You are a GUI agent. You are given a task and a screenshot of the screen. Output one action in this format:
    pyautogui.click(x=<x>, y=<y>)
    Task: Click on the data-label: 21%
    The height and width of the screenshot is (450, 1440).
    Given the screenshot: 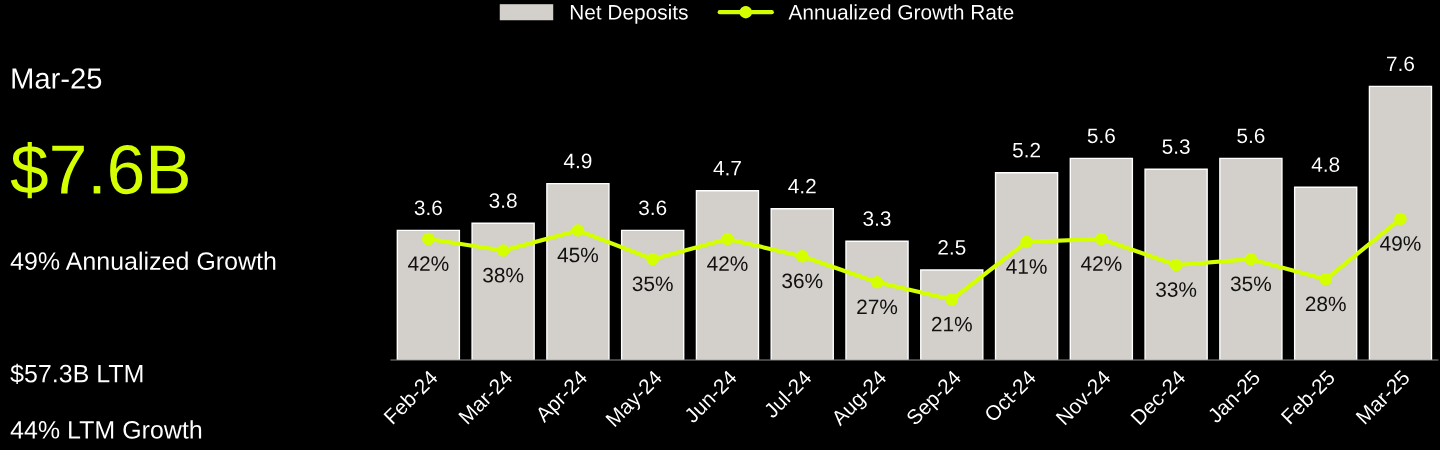 What is the action you would take?
    pyautogui.click(x=951, y=324)
    